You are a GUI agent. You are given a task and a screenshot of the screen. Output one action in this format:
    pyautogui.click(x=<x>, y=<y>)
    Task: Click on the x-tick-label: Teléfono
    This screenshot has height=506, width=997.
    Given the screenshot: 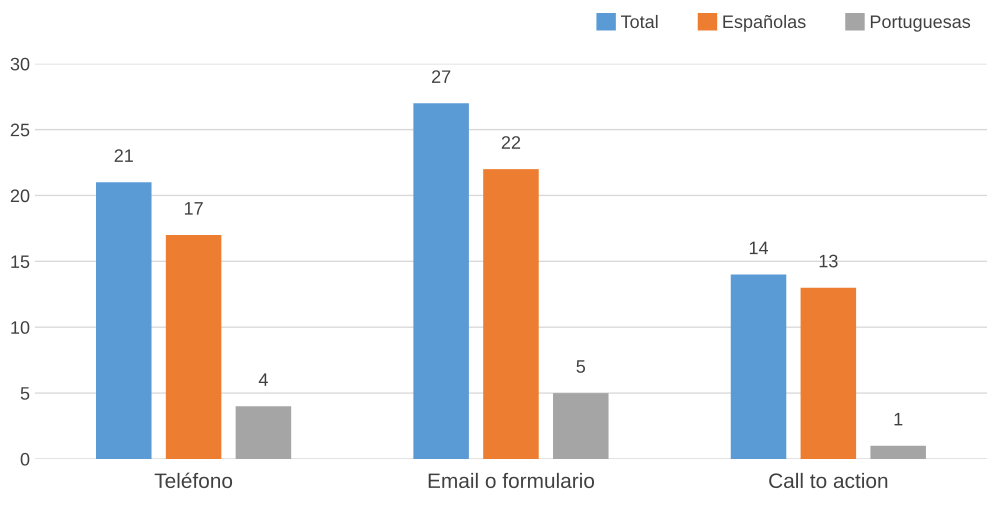 What is the action you would take?
    pyautogui.click(x=193, y=480)
    